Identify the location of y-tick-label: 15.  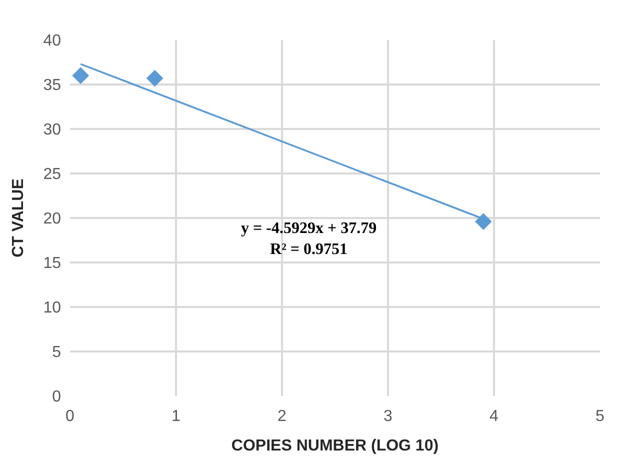
(52, 263).